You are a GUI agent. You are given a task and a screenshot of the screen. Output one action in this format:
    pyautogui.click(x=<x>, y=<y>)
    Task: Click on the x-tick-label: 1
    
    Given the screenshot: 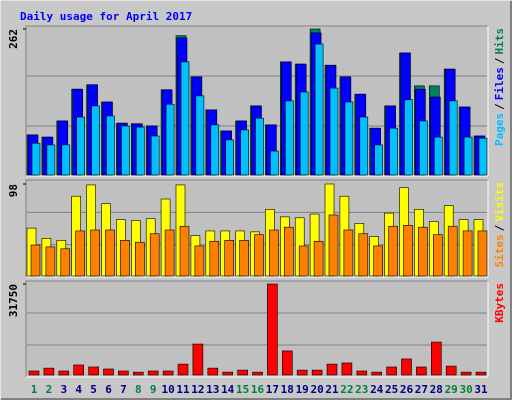 What is the action you would take?
    pyautogui.click(x=34, y=389)
    